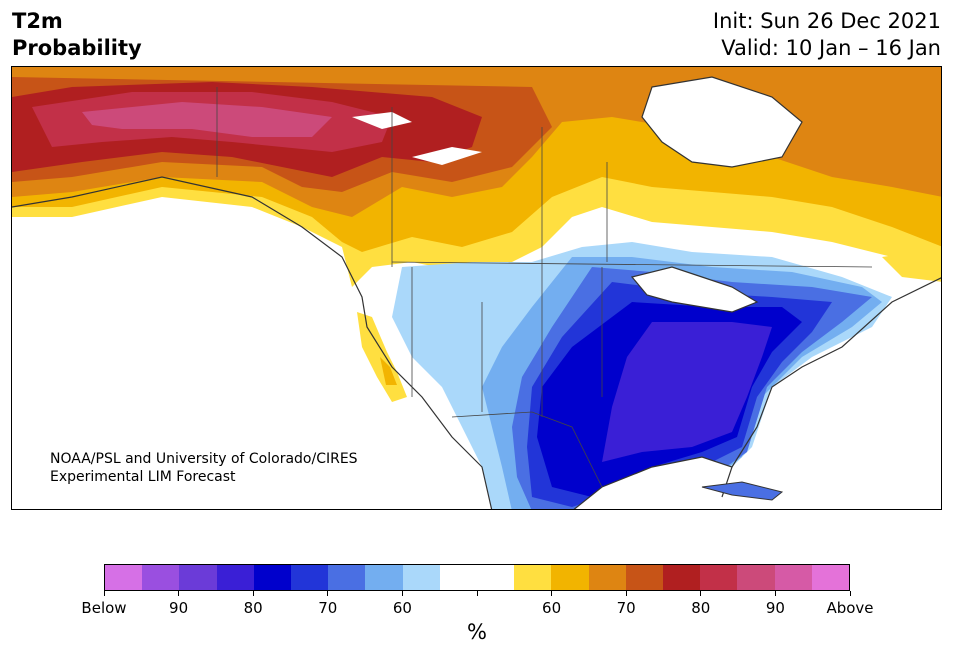 The width and height of the screenshot is (953, 657). Describe the element at coordinates (447, 156) in the screenshot. I see `great-slave-lake` at that location.